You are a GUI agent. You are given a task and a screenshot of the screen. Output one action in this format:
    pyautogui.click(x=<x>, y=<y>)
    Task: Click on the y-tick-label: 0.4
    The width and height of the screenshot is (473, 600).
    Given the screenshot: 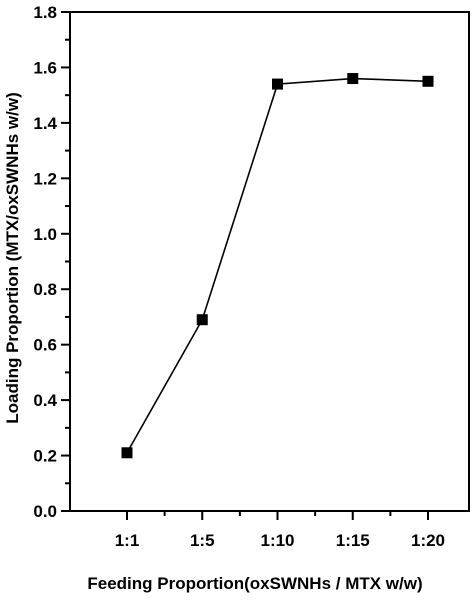 What is the action you would take?
    pyautogui.click(x=45, y=400)
    